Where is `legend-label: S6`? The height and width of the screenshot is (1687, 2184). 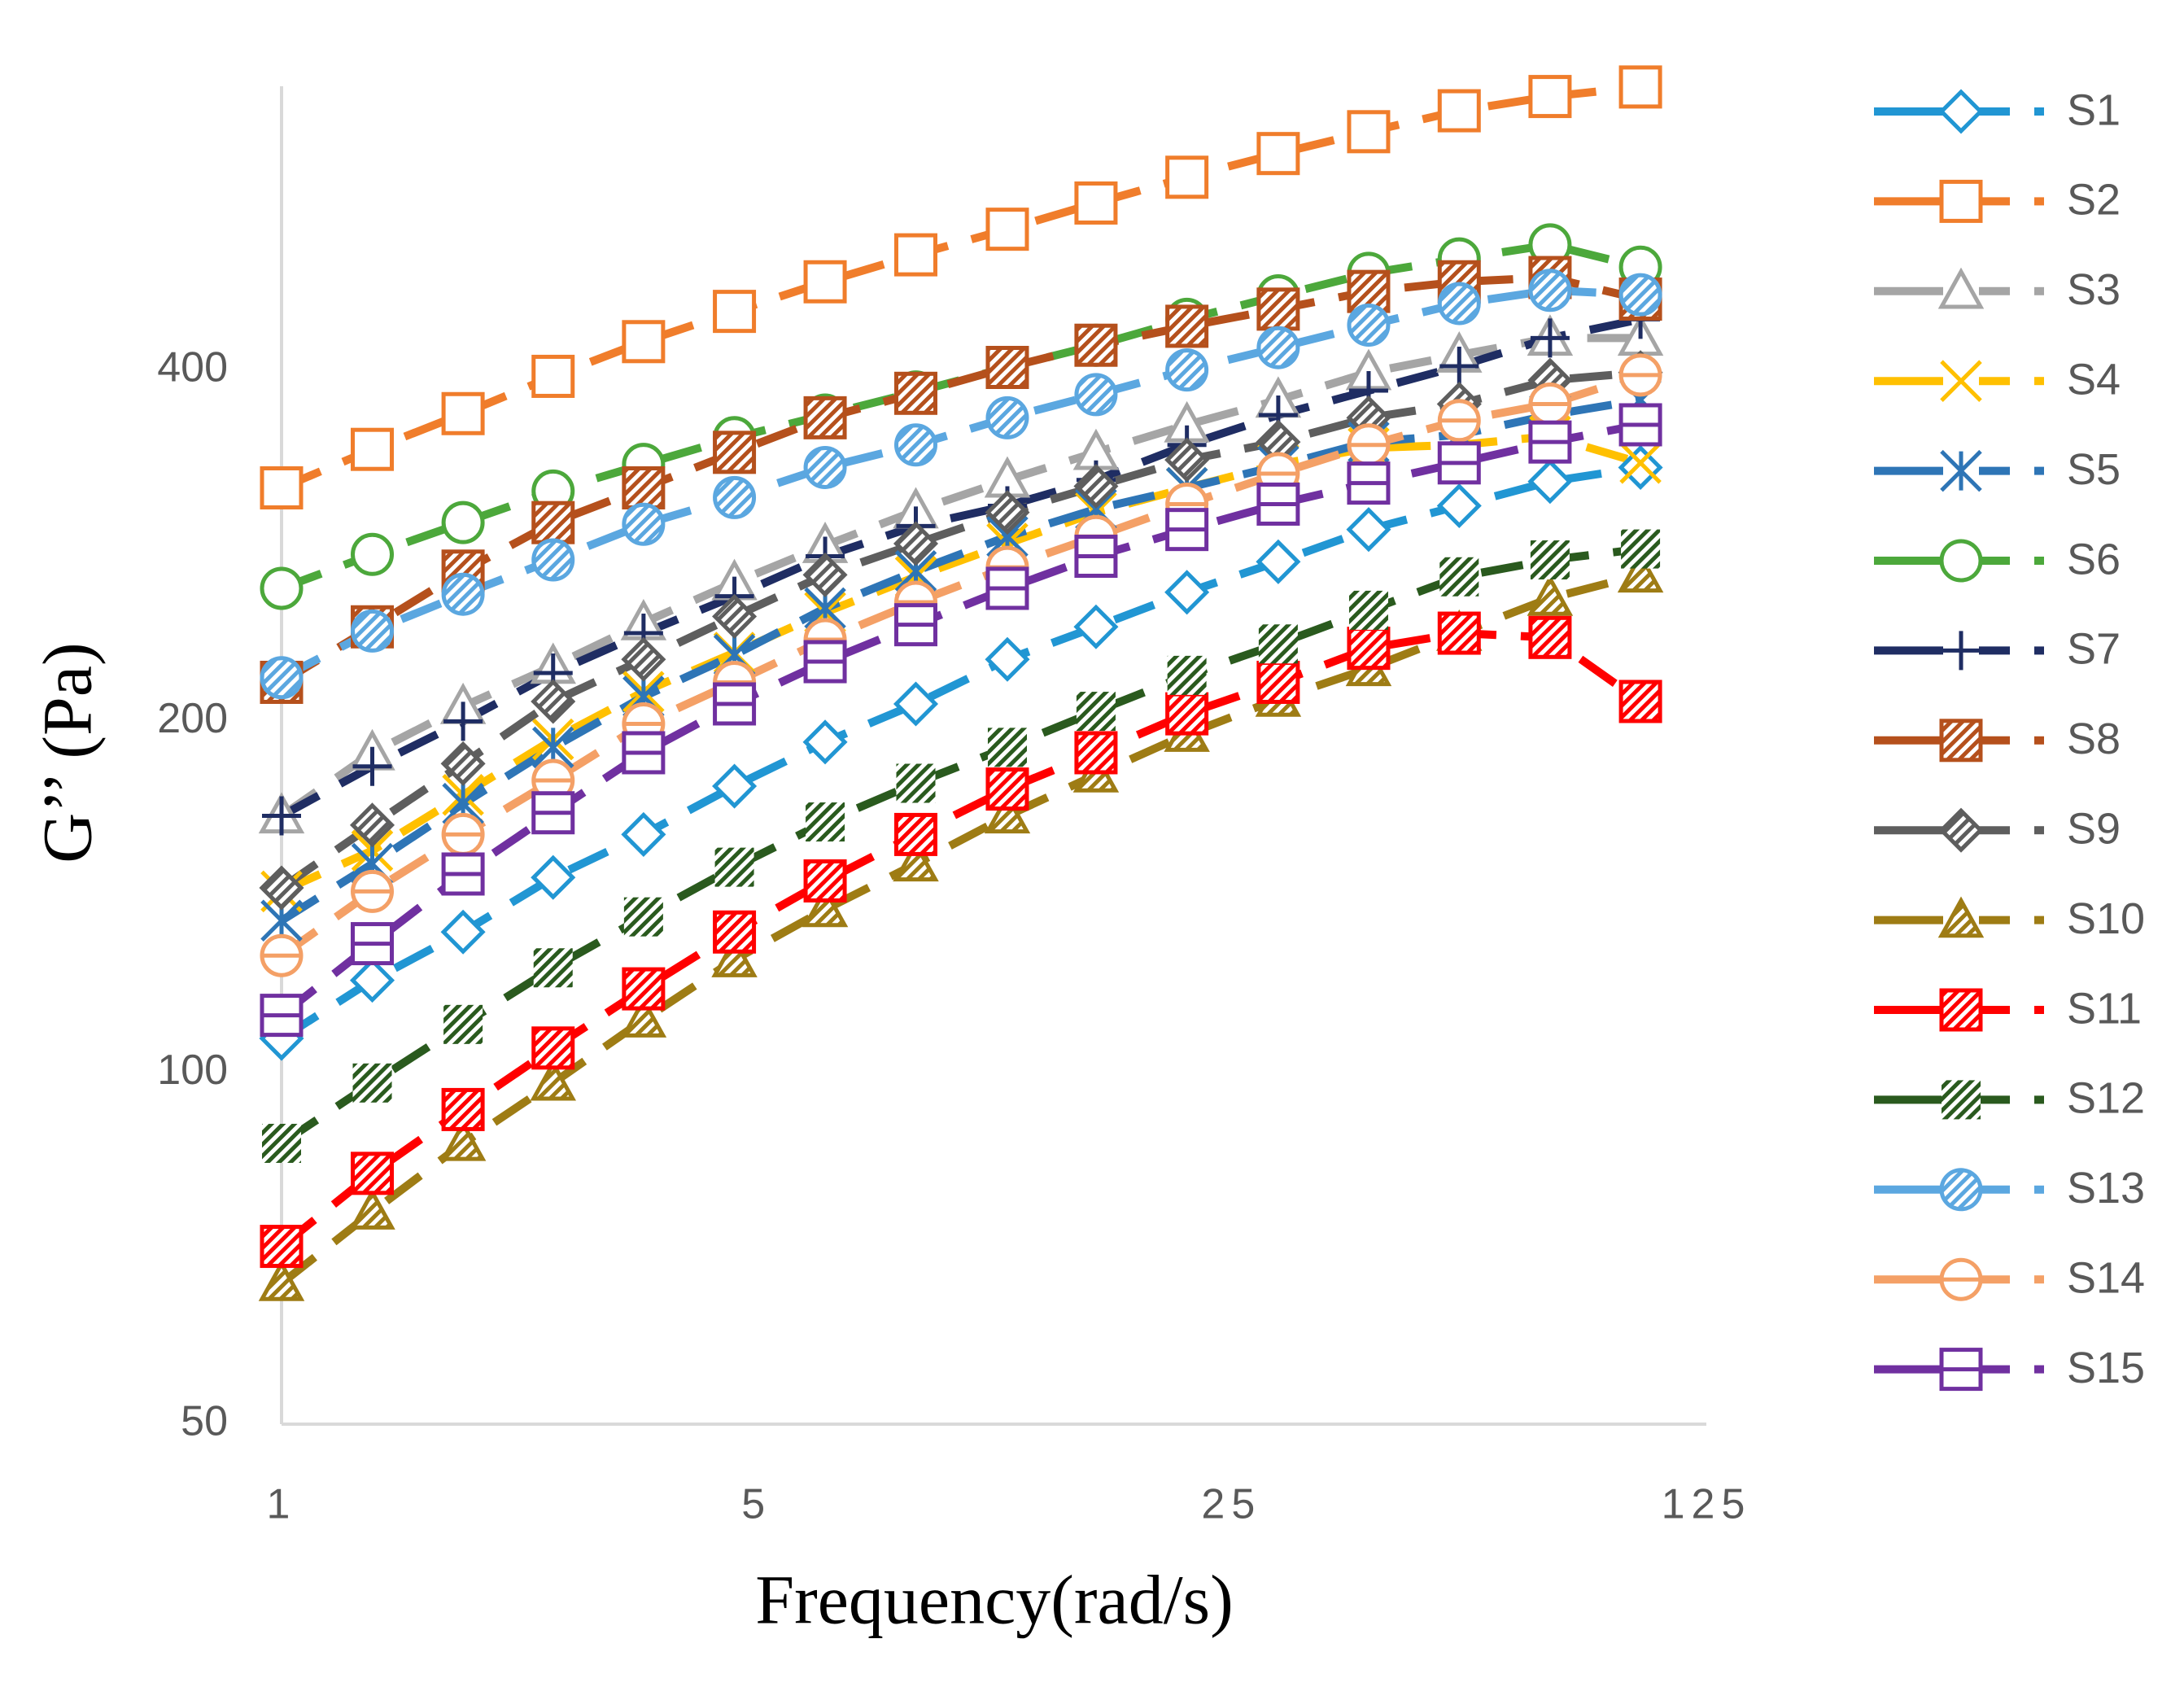 legend-label: S6 is located at coordinates (2094, 559).